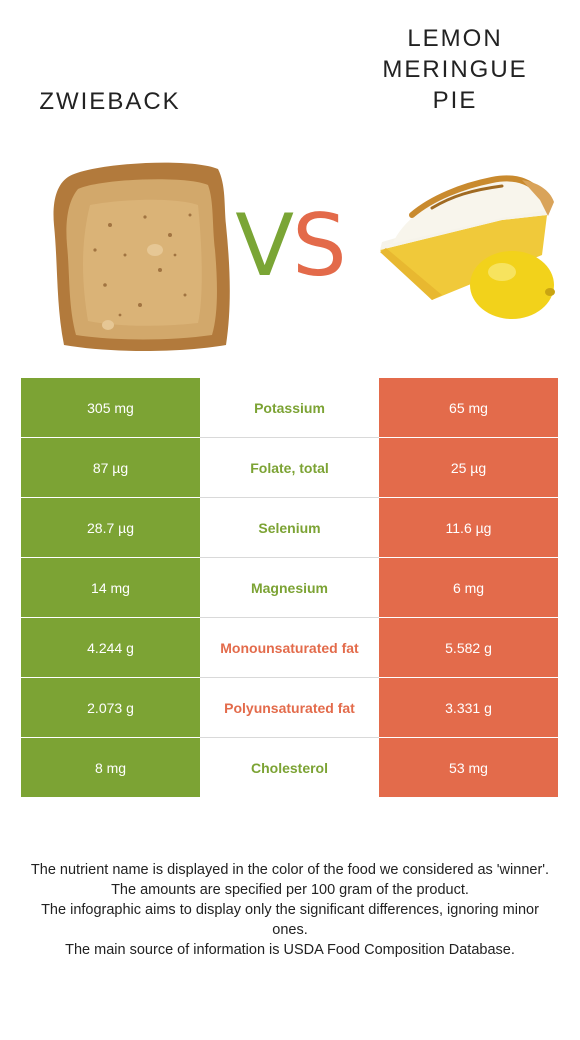 This screenshot has height=1040, width=580. I want to click on table-row: 8 mg Cholesterol 53 mg, so click(289, 768).